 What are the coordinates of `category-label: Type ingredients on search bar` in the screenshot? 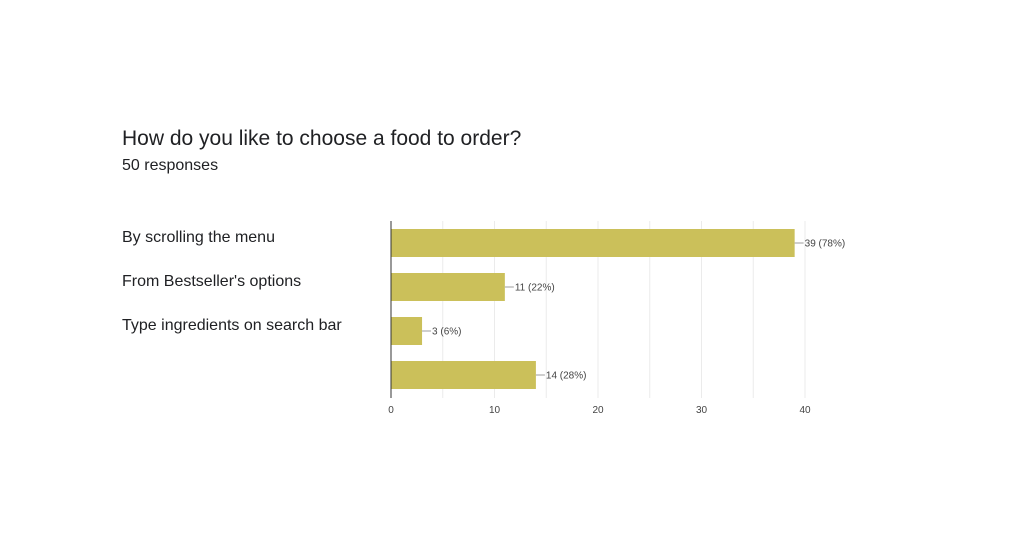 It's located at (232, 325).